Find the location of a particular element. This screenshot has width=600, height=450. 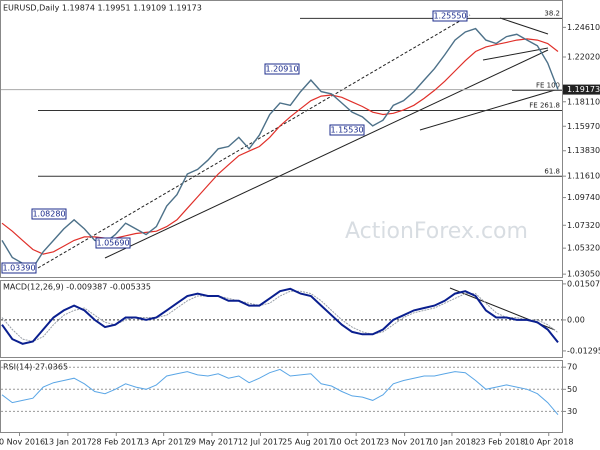

x-tick-label: 10 Apr 2018 is located at coordinates (548, 442).